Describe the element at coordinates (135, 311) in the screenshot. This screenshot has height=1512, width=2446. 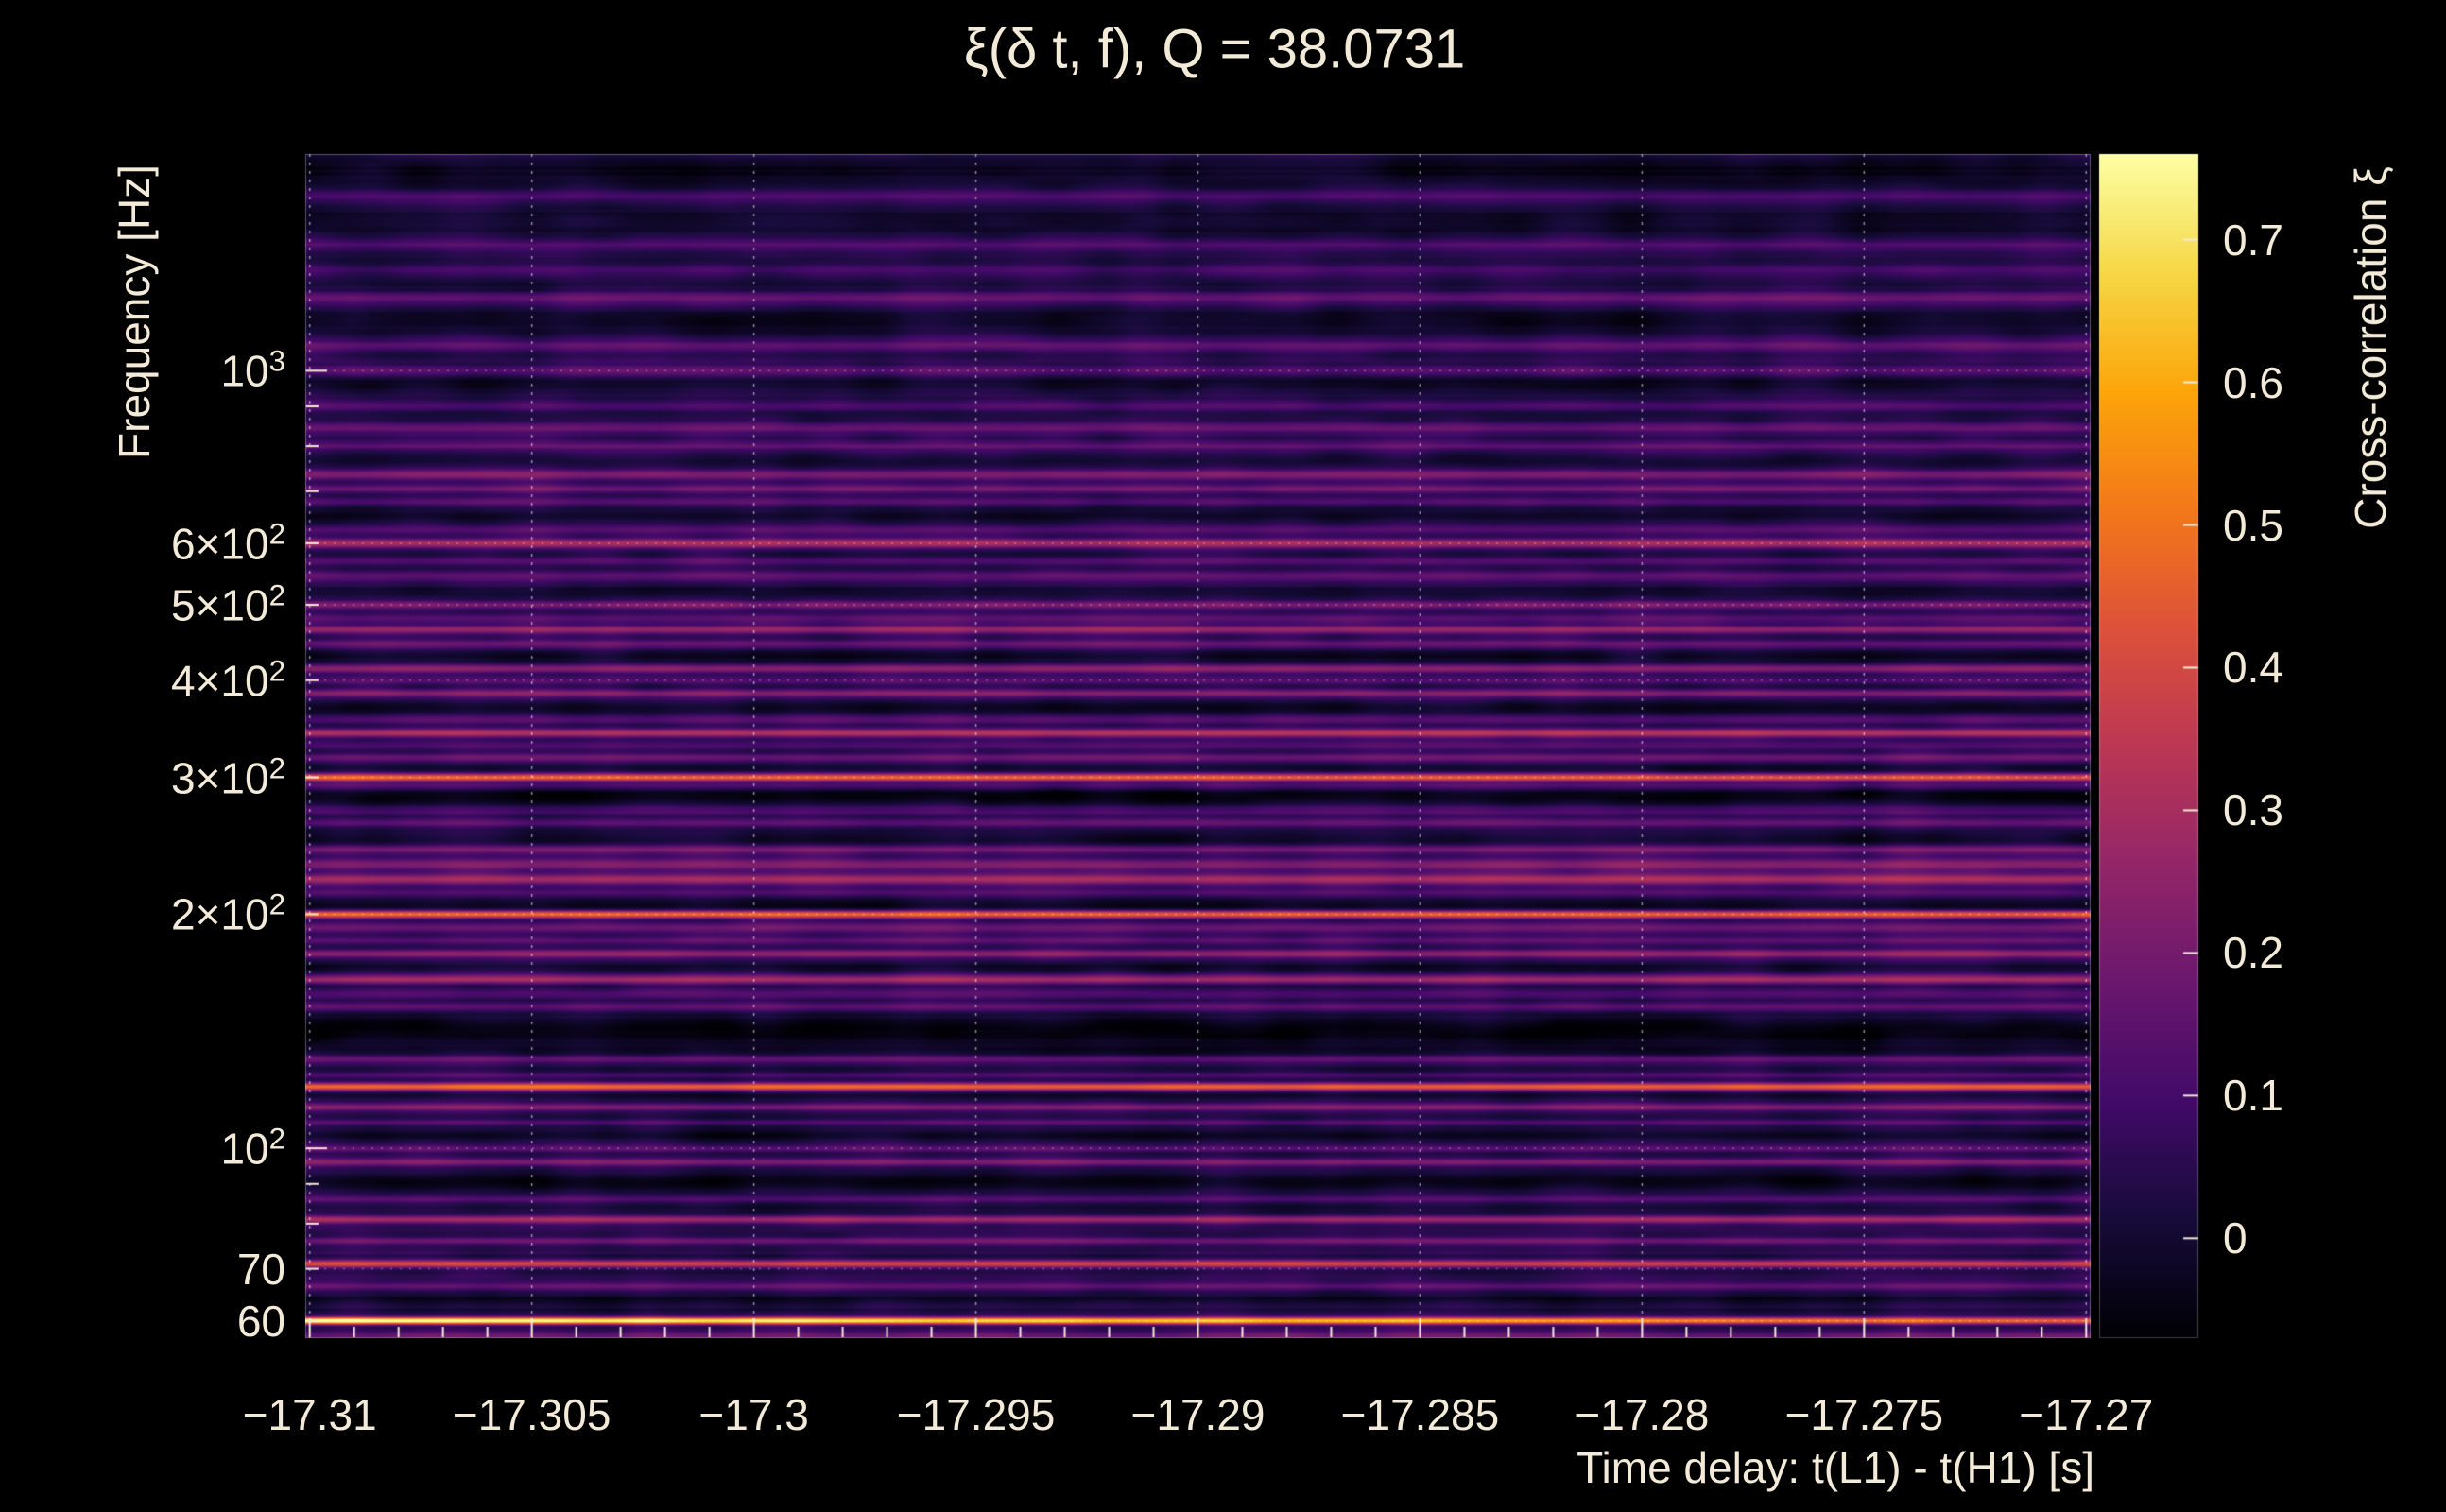
I see `y-axis-title: Frequency [Hz]` at that location.